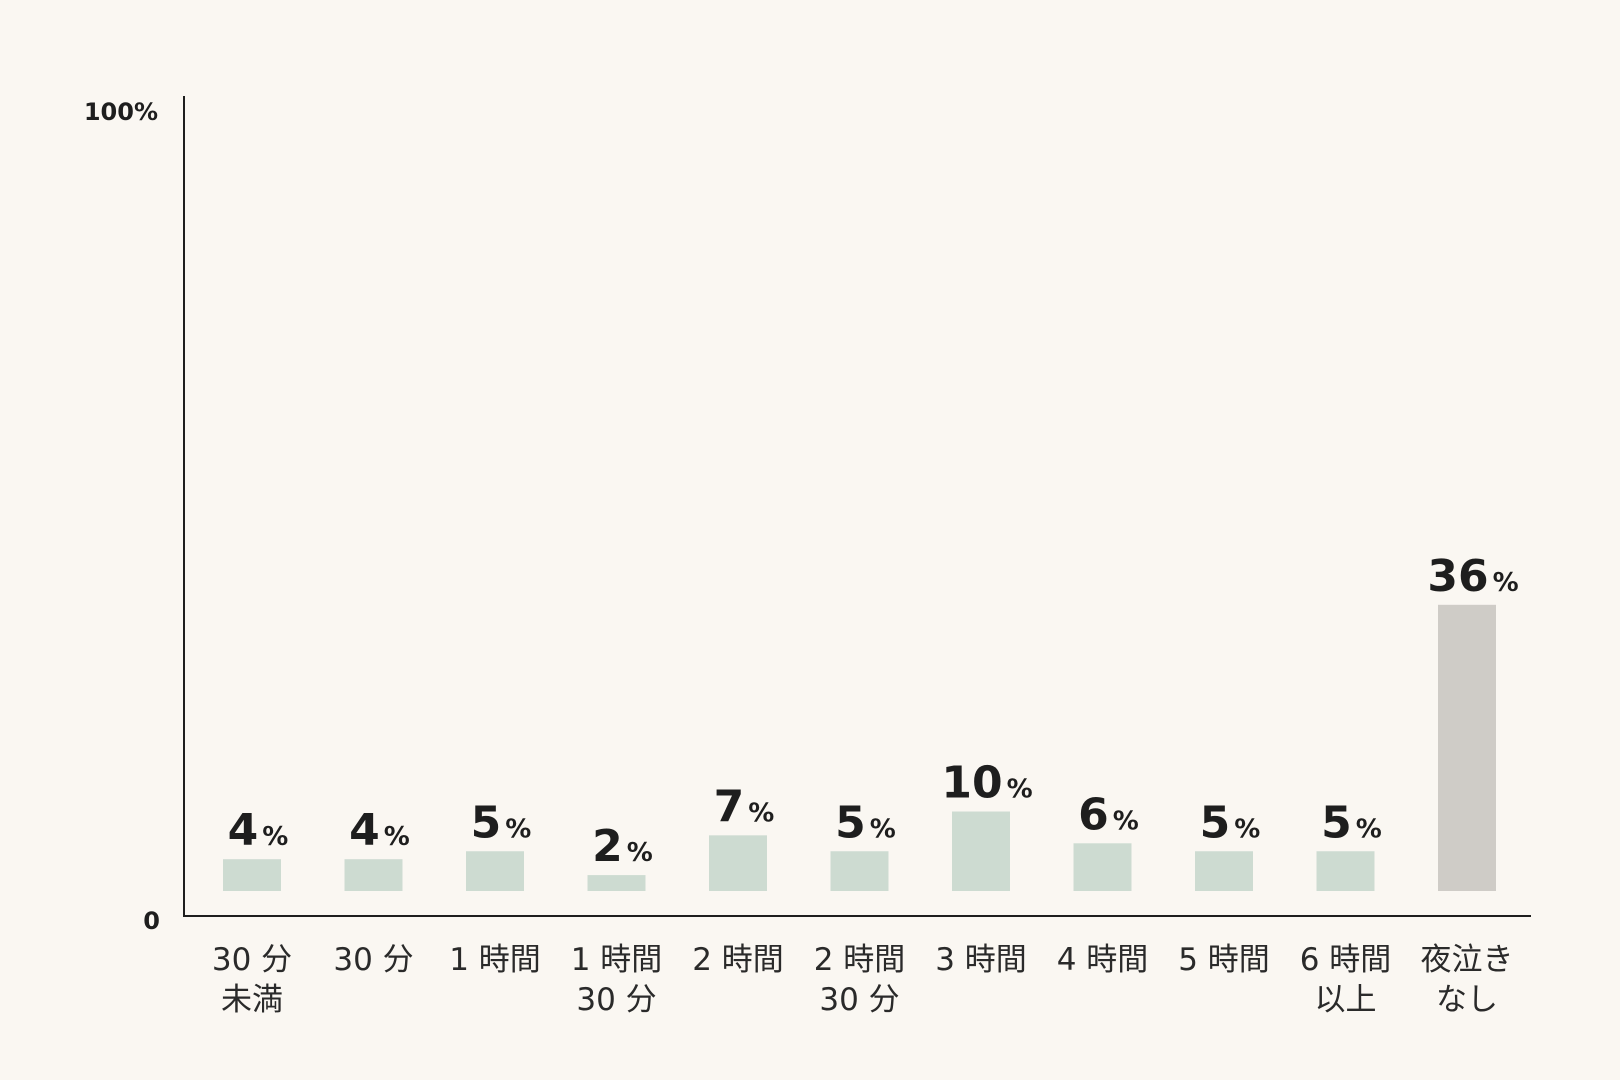 The width and height of the screenshot is (1620, 1080). I want to click on category-label-1: 30 分, so click(373, 960).